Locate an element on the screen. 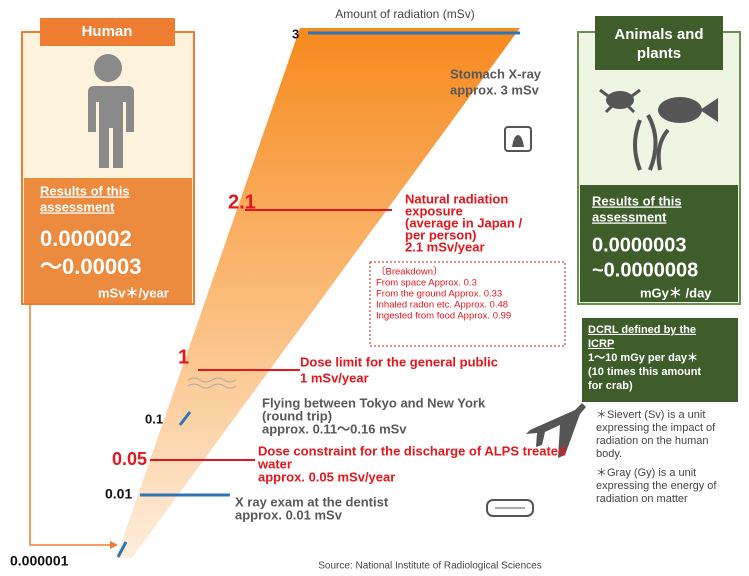  level-label: 0.1 is located at coordinates (154, 418).